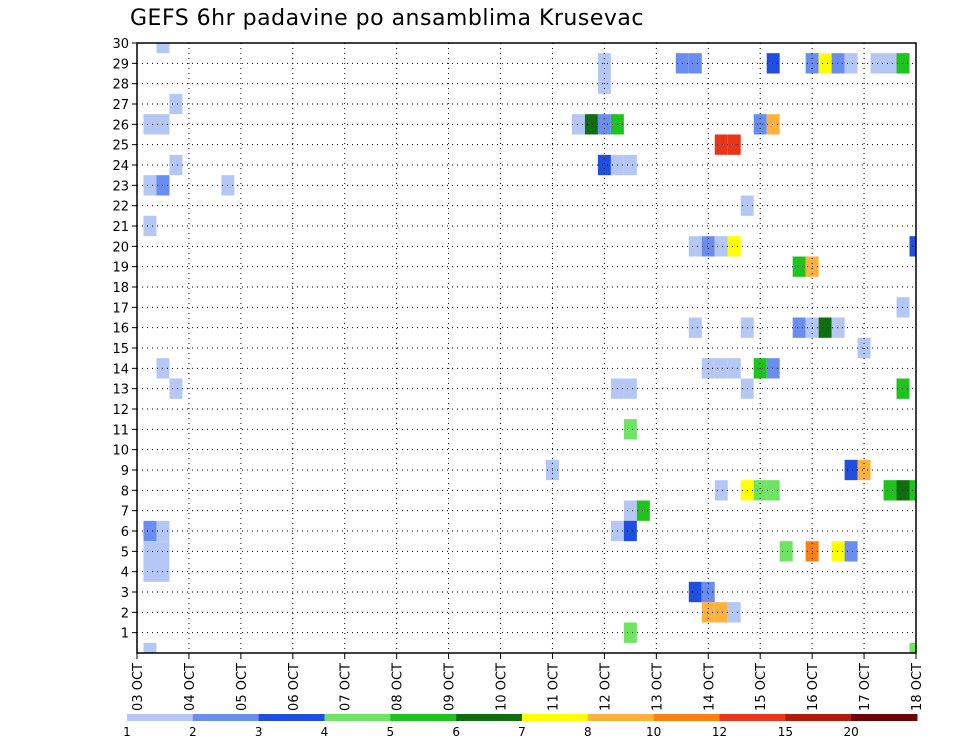 This screenshot has height=742, width=960. I want to click on x-tick-label: 07 OCT, so click(346, 687).